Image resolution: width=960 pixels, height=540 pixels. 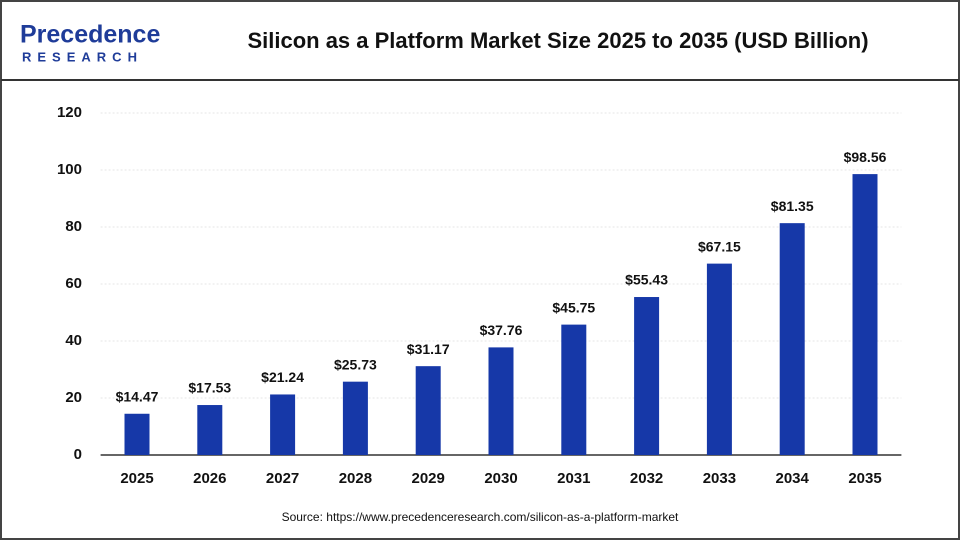 What do you see at coordinates (73, 397) in the screenshot?
I see `y-tick-label: 20` at bounding box center [73, 397].